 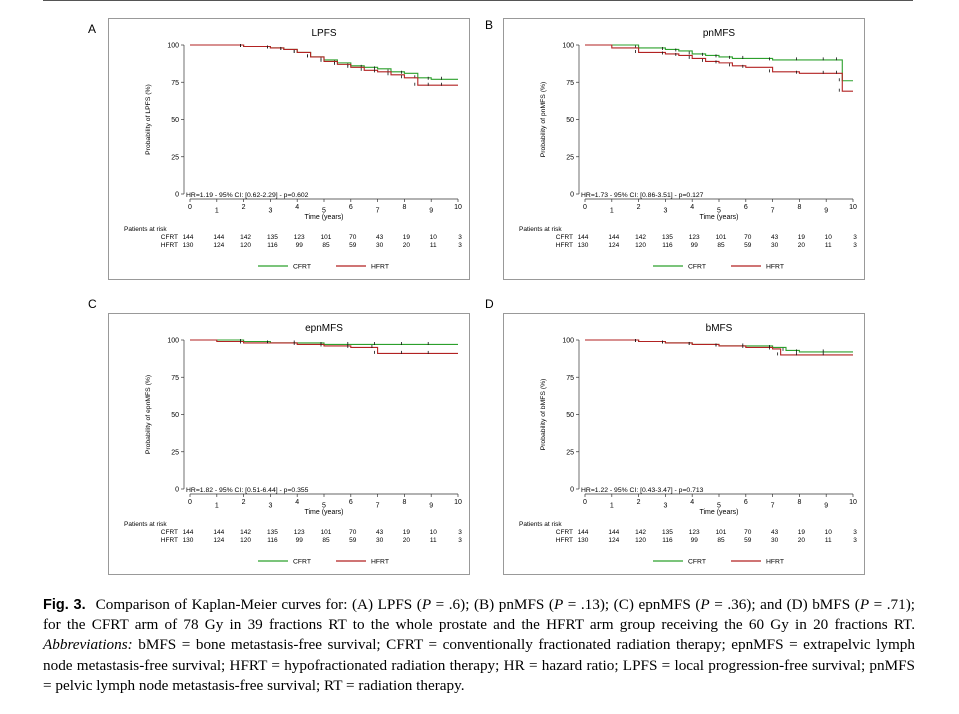 I want to click on caption-text-4: = .36); and (D) bMFS (, so click(x=784, y=604).